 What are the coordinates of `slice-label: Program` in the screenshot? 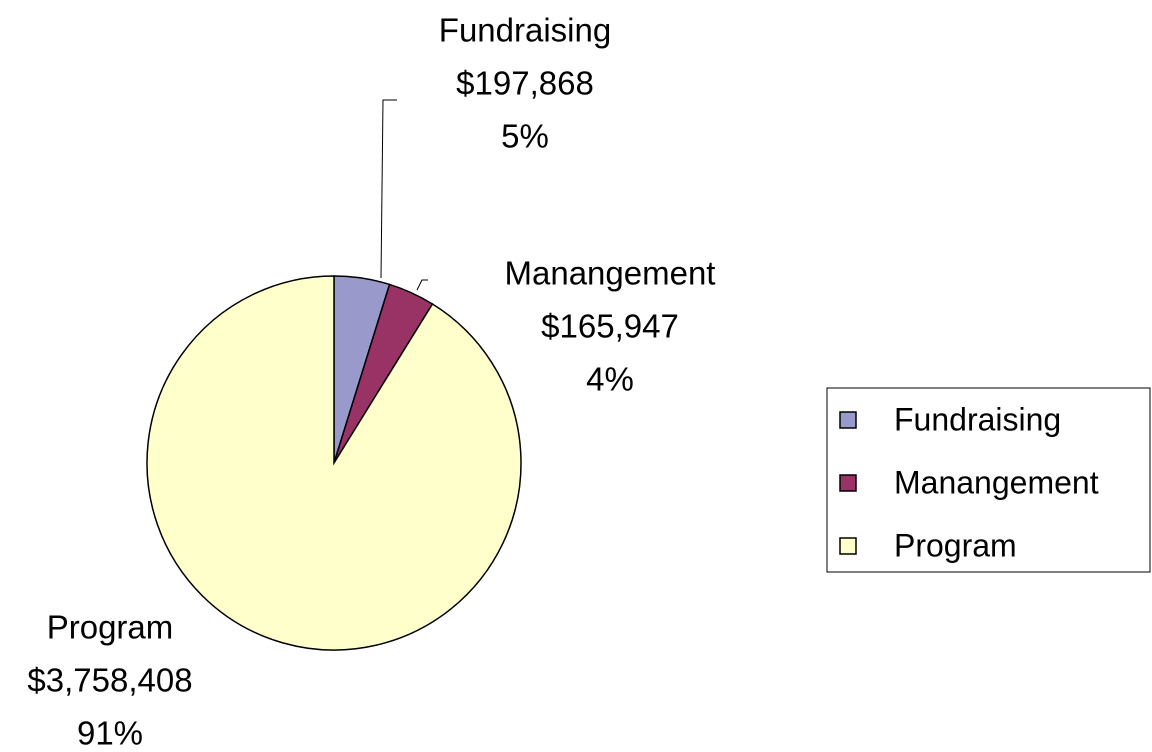 It's located at (110, 627).